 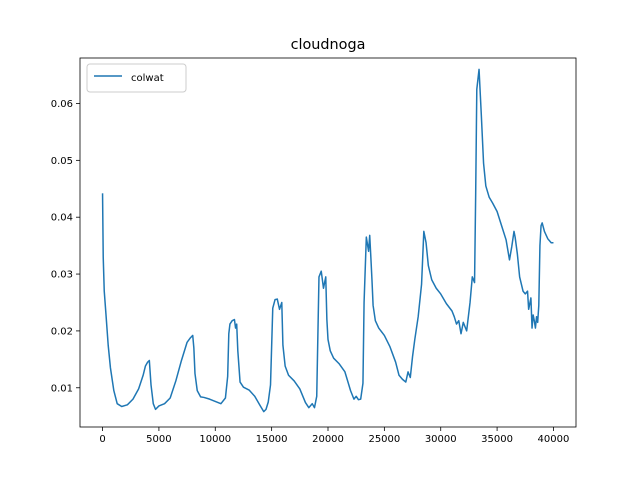 I want to click on x-tick-label: 15000, so click(x=272, y=439).